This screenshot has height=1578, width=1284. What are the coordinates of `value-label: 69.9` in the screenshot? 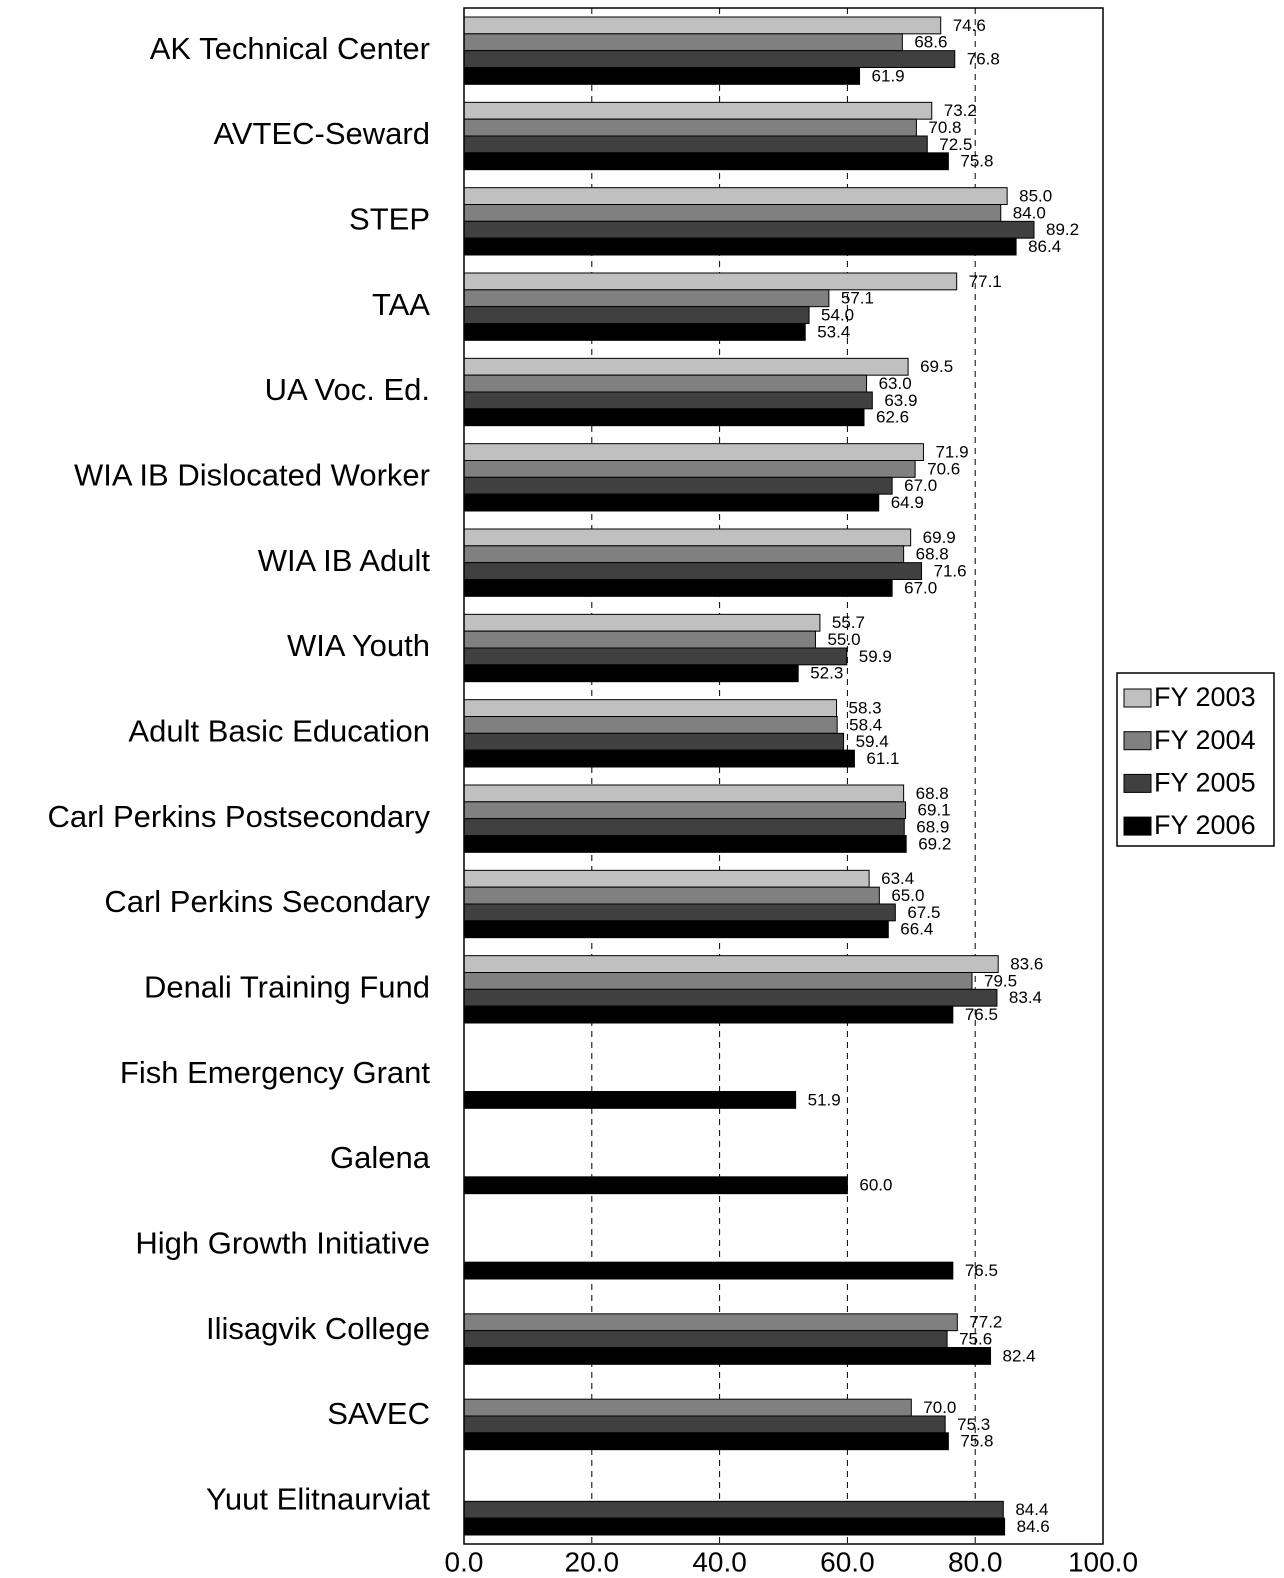 It's located at (939, 537).